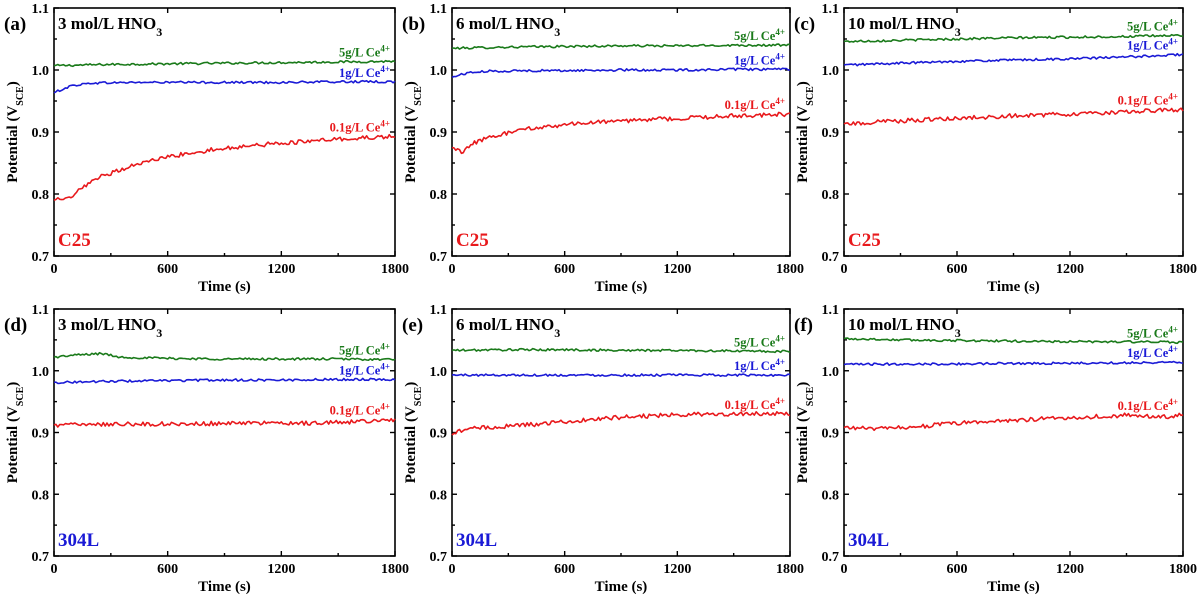 This screenshot has width=1200, height=603. What do you see at coordinates (901, 324) in the screenshot?
I see `panel-title-main: 10 mol/L HNO` at bounding box center [901, 324].